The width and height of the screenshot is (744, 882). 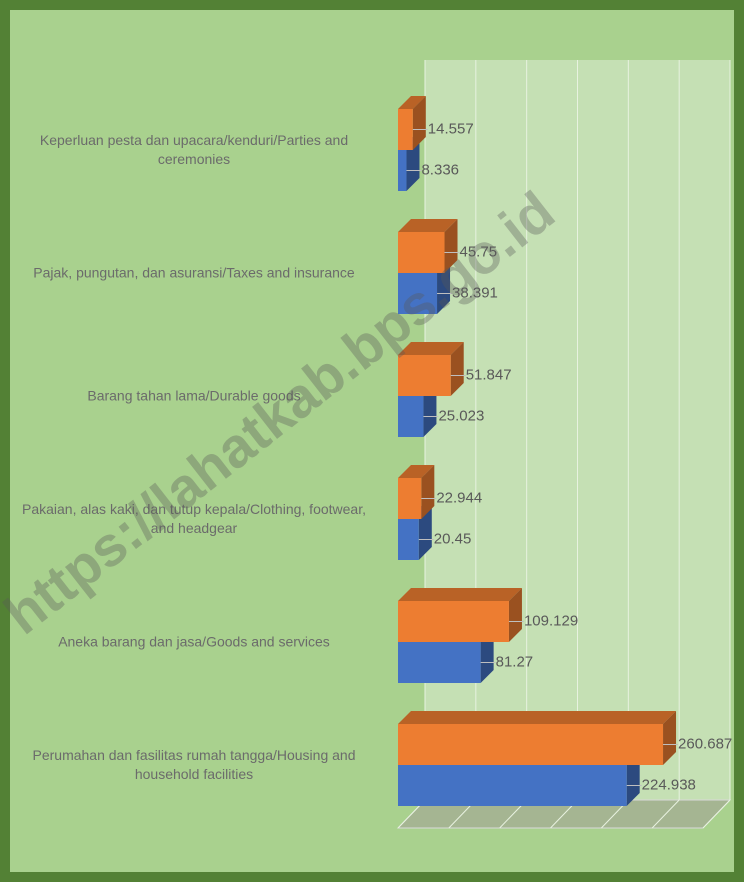 What do you see at coordinates (194, 395) in the screenshot?
I see `category-label: Barang tahan lama/Durable goods` at bounding box center [194, 395].